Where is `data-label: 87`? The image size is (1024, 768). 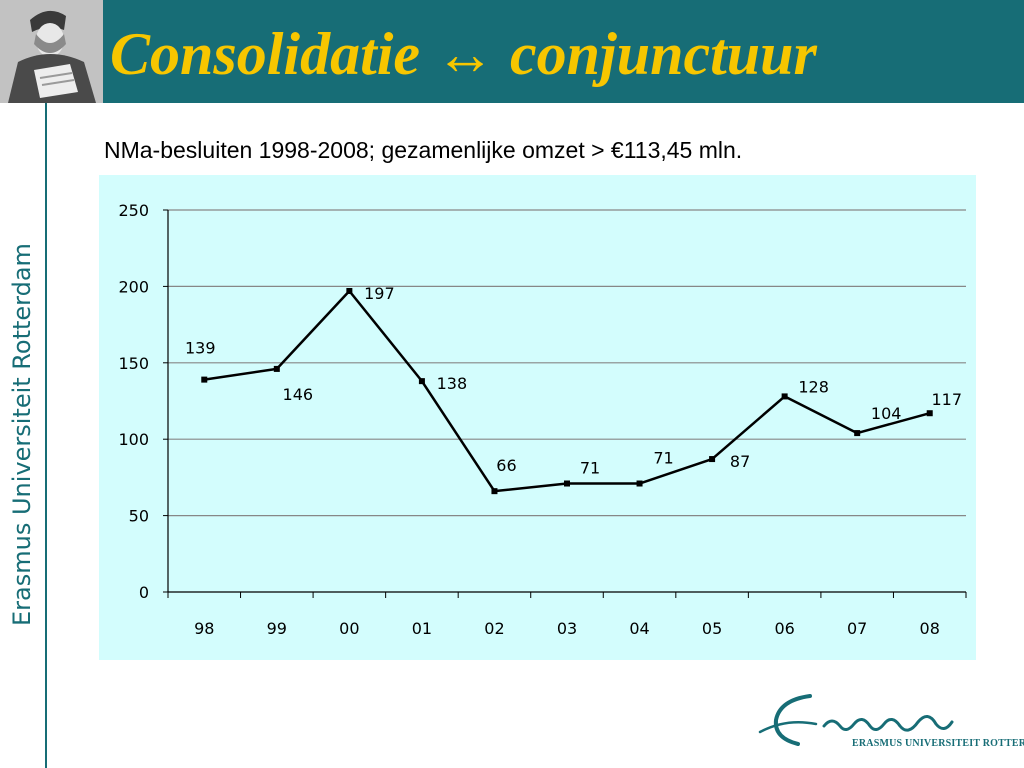 data-label: 87 is located at coordinates (740, 461).